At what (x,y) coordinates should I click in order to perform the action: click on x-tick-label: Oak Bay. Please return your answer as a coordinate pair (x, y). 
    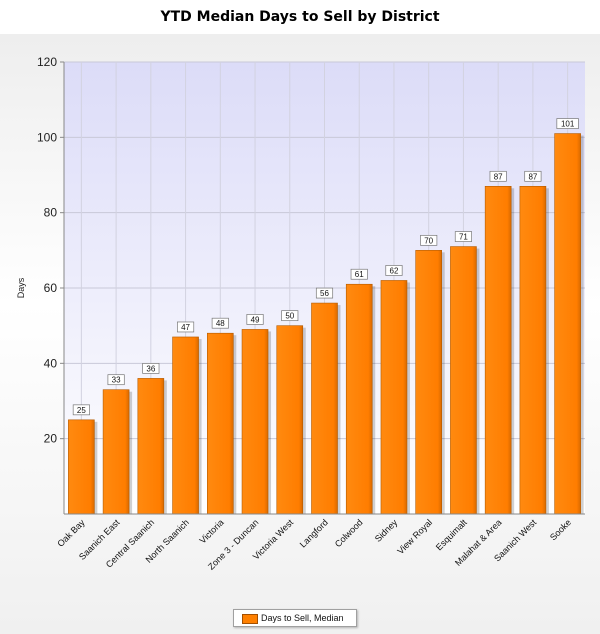
    Looking at the image, I should click on (71, 533).